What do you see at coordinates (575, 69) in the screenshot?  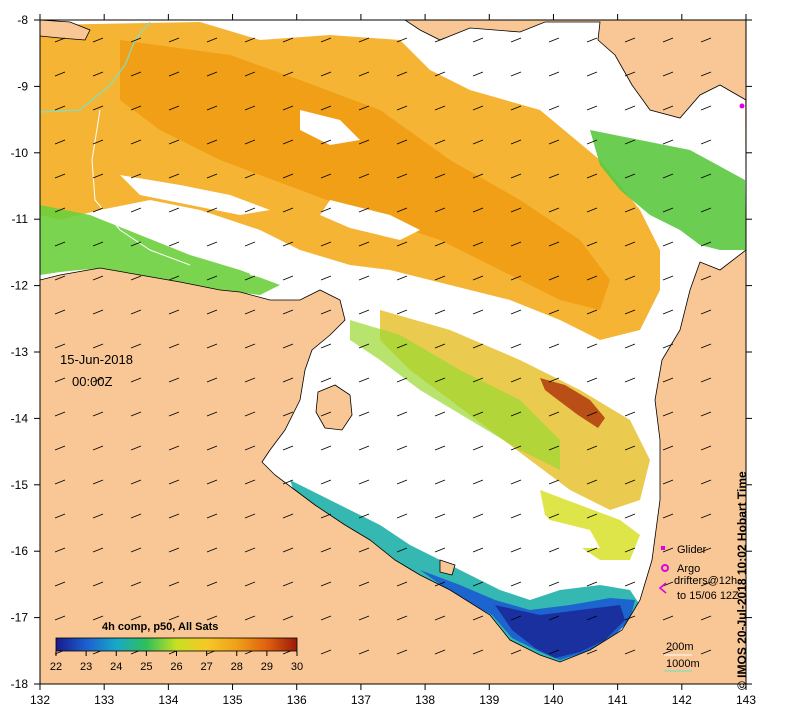 I see `land-new-guinea` at bounding box center [575, 69].